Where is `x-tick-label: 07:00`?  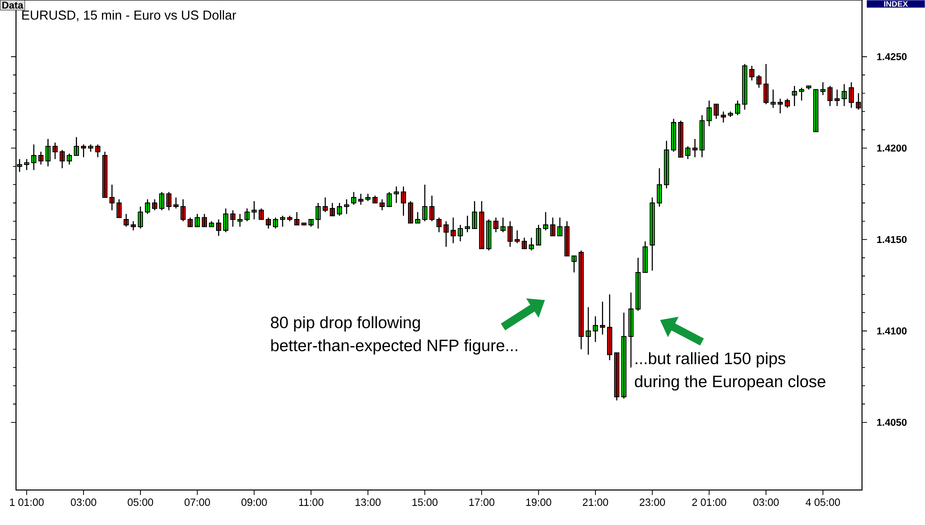 x-tick-label: 07:00 is located at coordinates (197, 502).